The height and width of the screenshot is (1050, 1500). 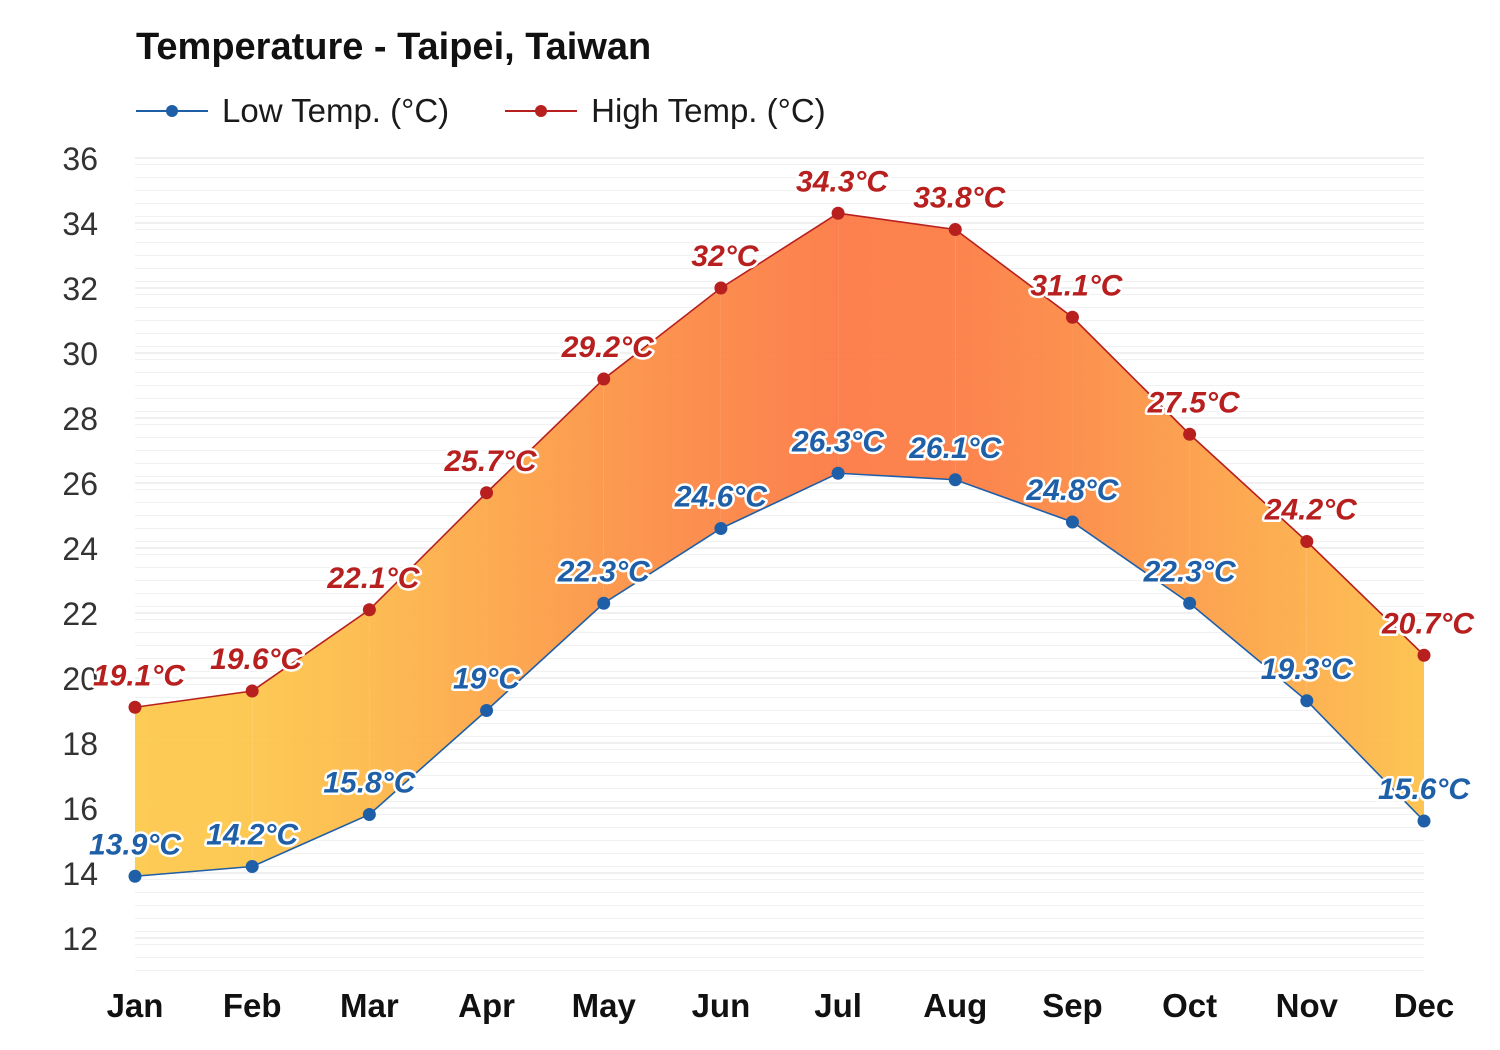 What do you see at coordinates (369, 783) in the screenshot?
I see `low-temp-data-label: 15.8°C` at bounding box center [369, 783].